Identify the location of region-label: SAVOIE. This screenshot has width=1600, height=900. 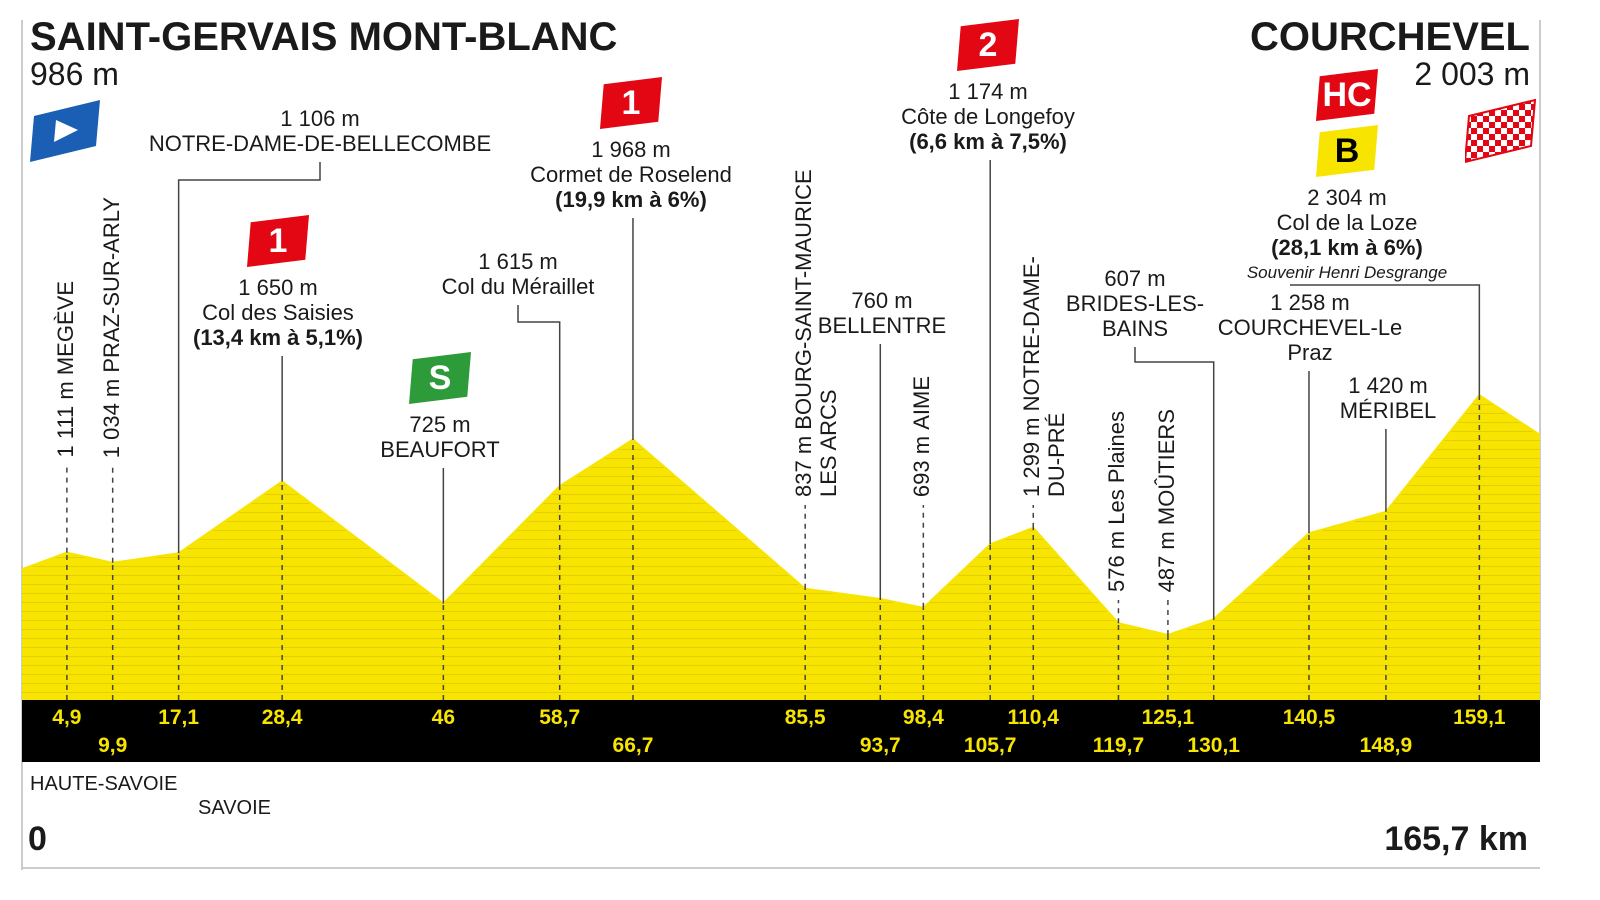
(234, 808).